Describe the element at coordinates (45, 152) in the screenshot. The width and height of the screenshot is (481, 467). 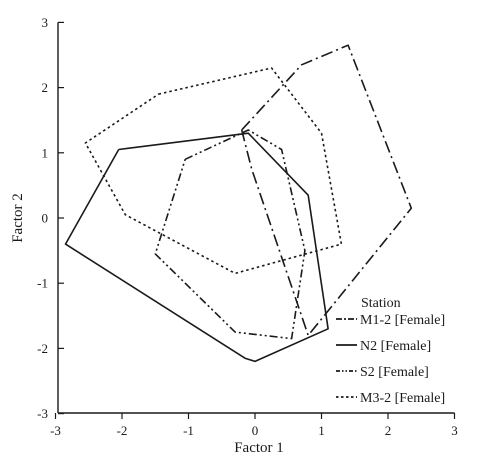
I see `y-tick-label: 1` at that location.